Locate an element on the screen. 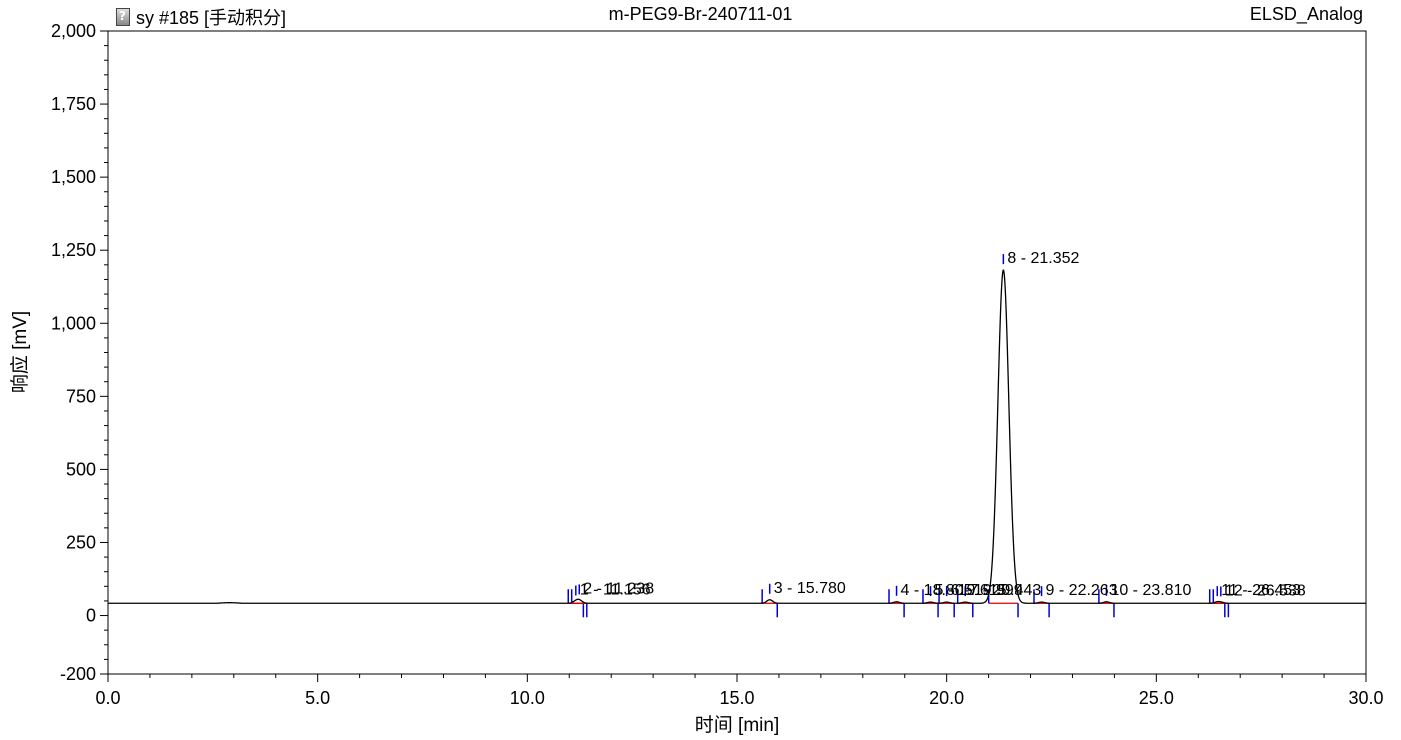 The image size is (1401, 740). x-tick-label: 30.0 is located at coordinates (1365, 698).